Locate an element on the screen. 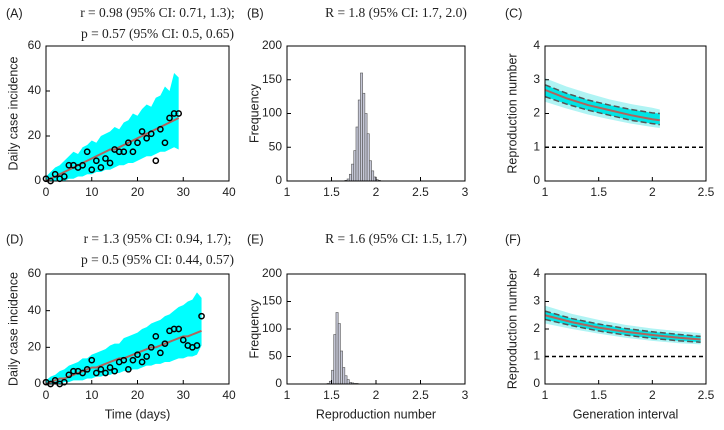 The width and height of the screenshot is (724, 430). x-tick-label: 20 is located at coordinates (138, 192).